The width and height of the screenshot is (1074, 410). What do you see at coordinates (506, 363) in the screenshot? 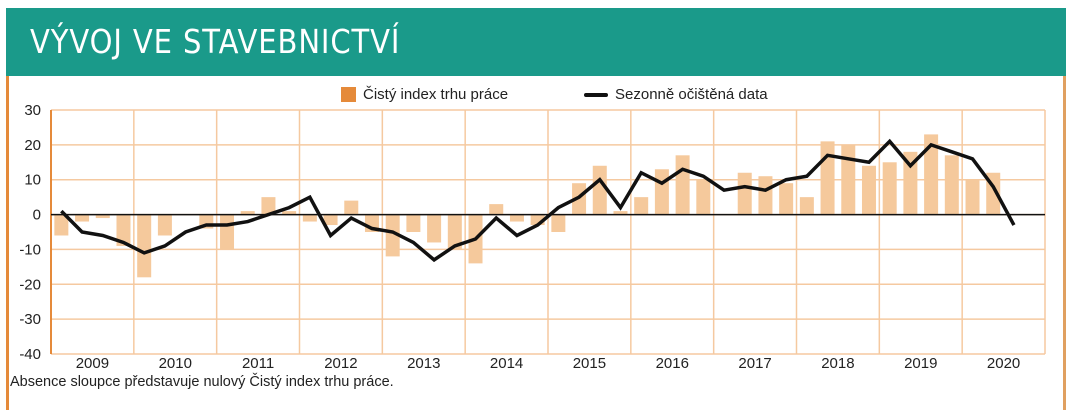
I see `x-tick-label: 2014` at bounding box center [506, 363].